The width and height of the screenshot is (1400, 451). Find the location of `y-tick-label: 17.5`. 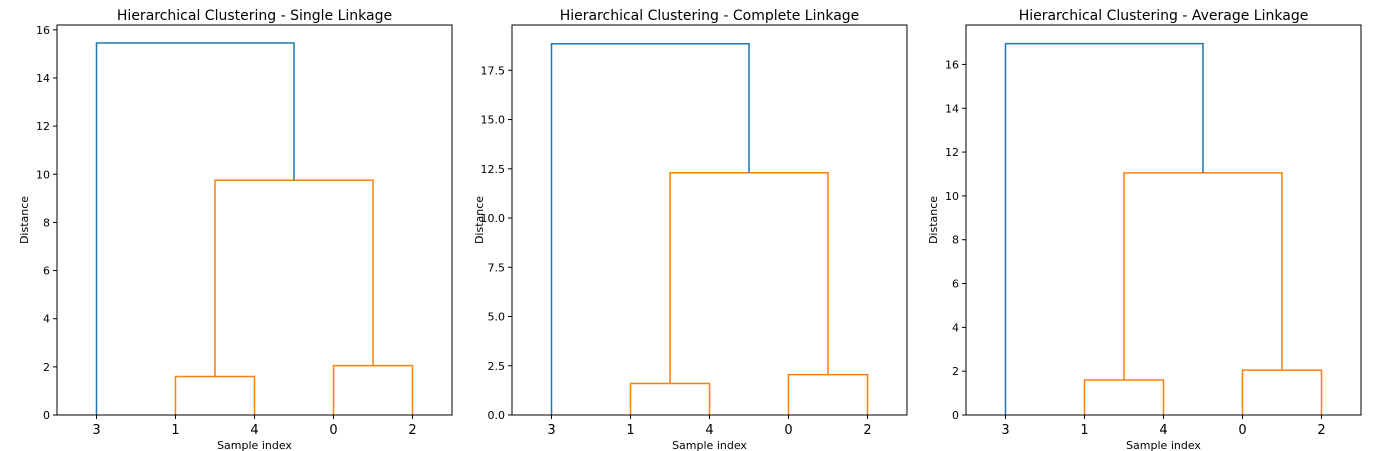

y-tick-label: 17.5 is located at coordinates (493, 70).